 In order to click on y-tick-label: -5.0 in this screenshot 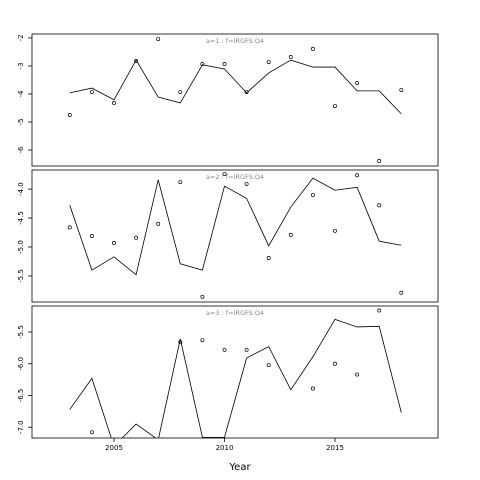, I will do `click(21, 247)`.